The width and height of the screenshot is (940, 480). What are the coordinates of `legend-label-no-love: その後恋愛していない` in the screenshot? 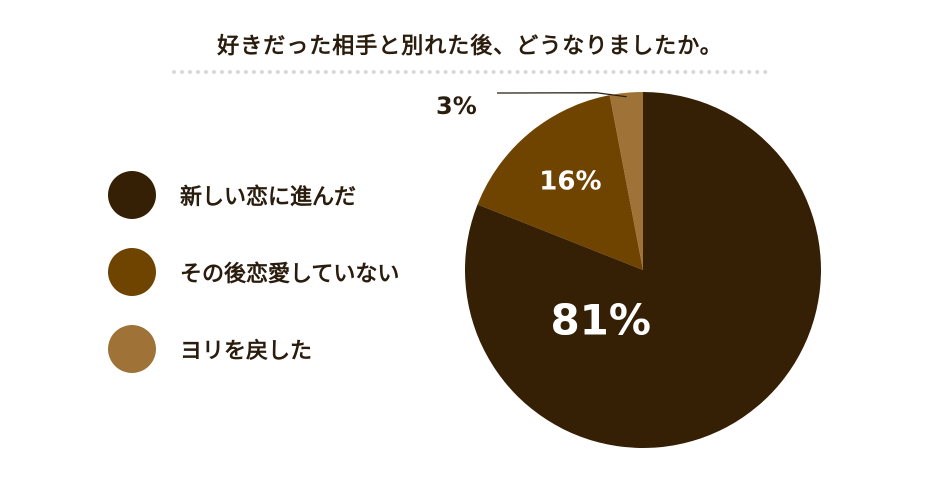 It's located at (290, 274).